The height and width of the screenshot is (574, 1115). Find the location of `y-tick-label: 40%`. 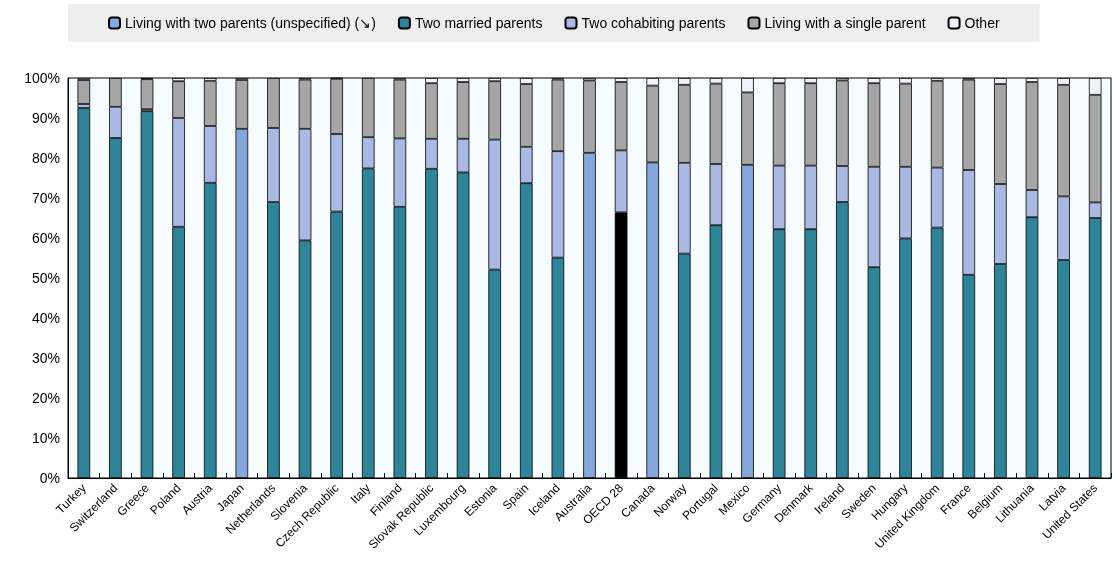

y-tick-label: 40% is located at coordinates (45, 318).